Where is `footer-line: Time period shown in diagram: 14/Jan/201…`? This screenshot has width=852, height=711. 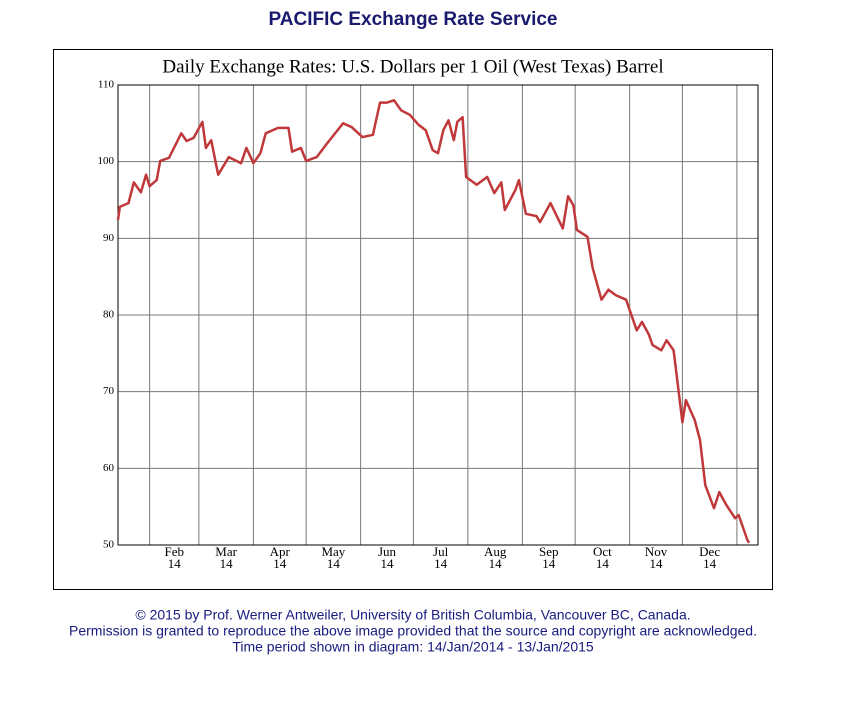
footer-line: Time period shown in diagram: 14/Jan/201… is located at coordinates (413, 647).